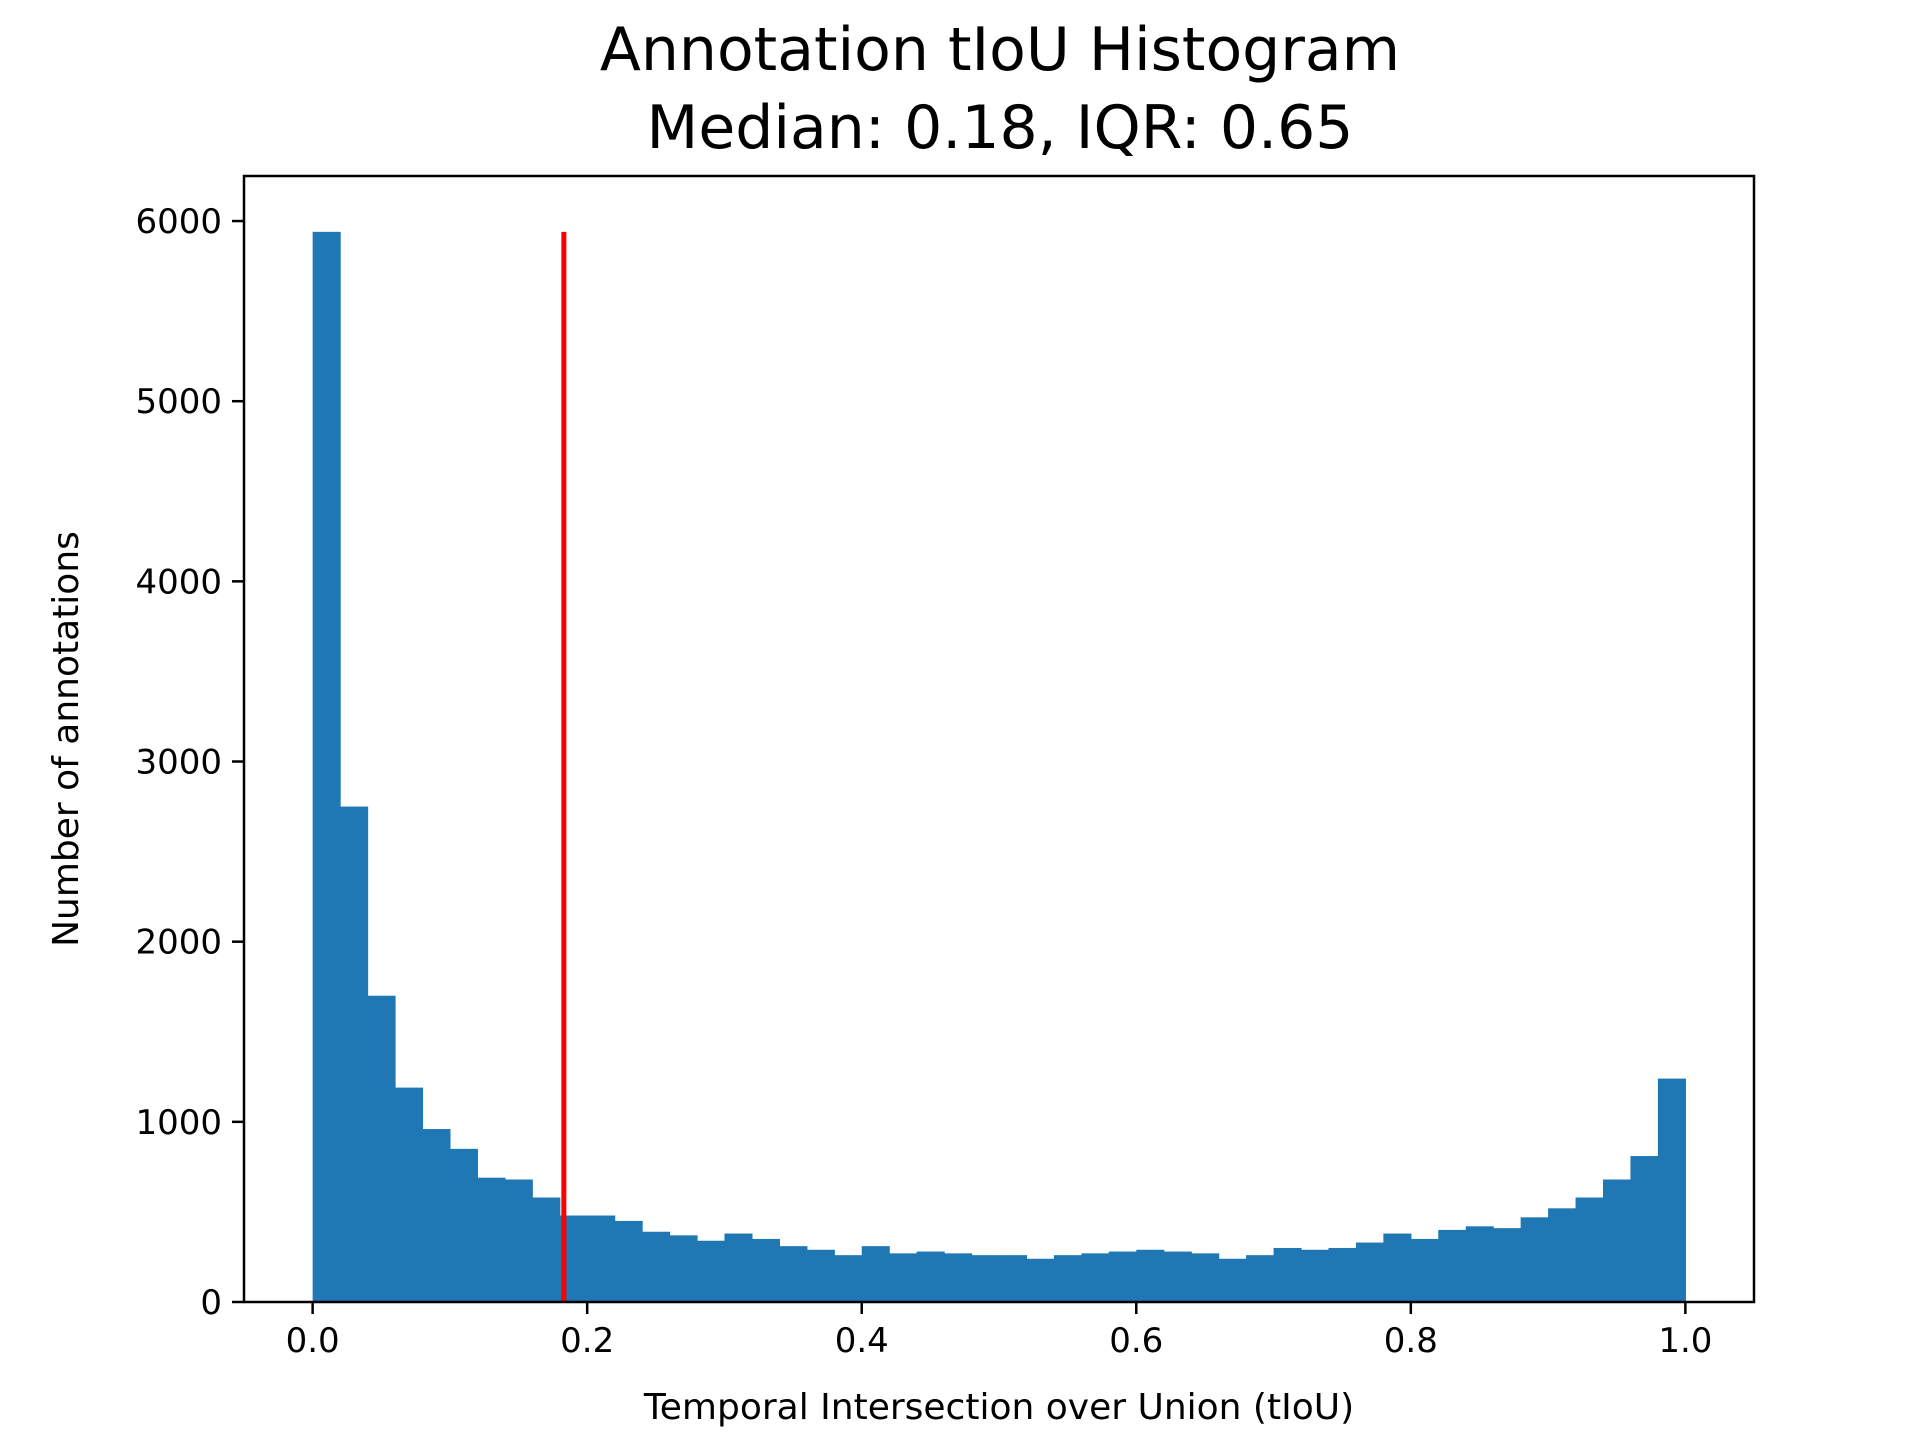 The image size is (1920, 1440). I want to click on x-axis-ticks: 0.0 0.2 0.4 0.6 0.8 1.0, so click(999, 1331).